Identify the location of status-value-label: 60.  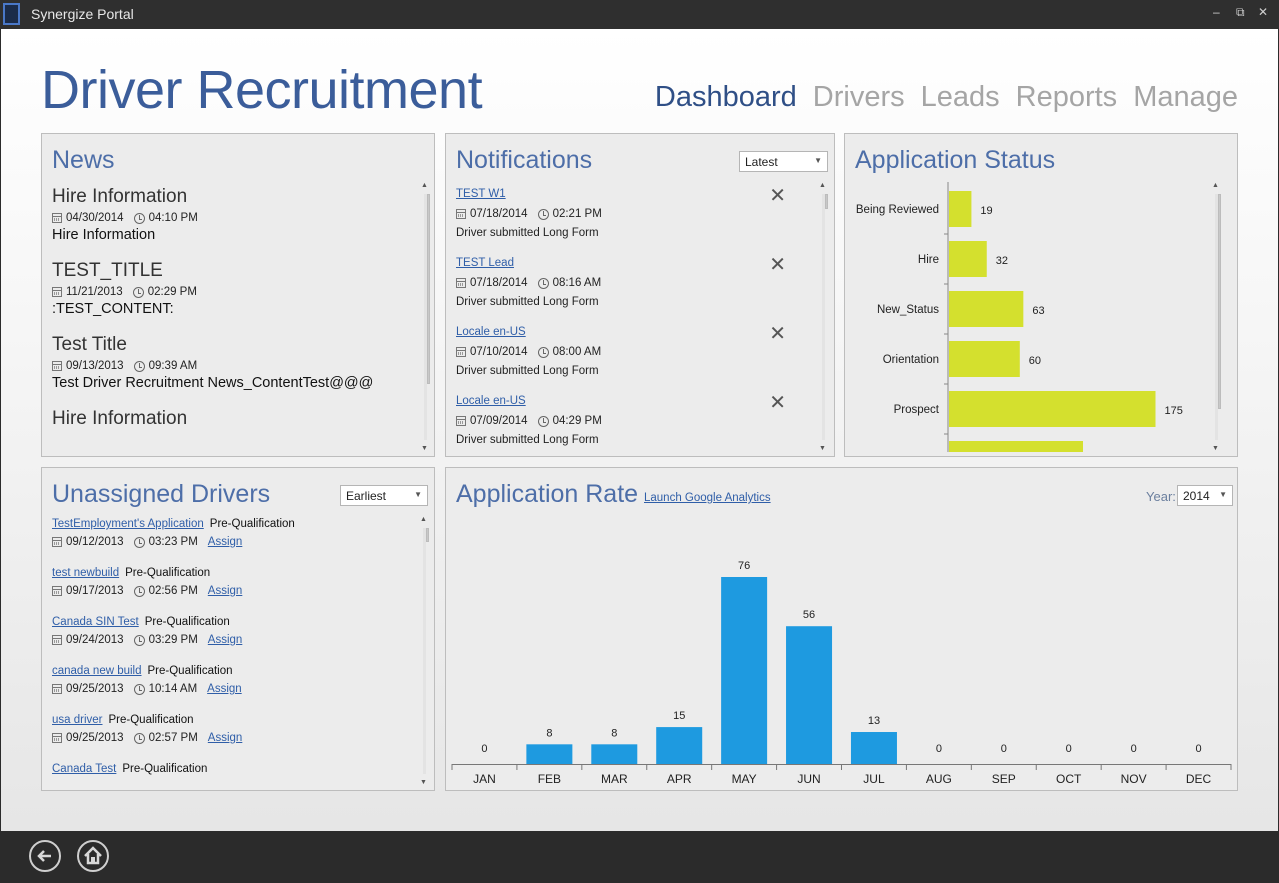
(1035, 361).